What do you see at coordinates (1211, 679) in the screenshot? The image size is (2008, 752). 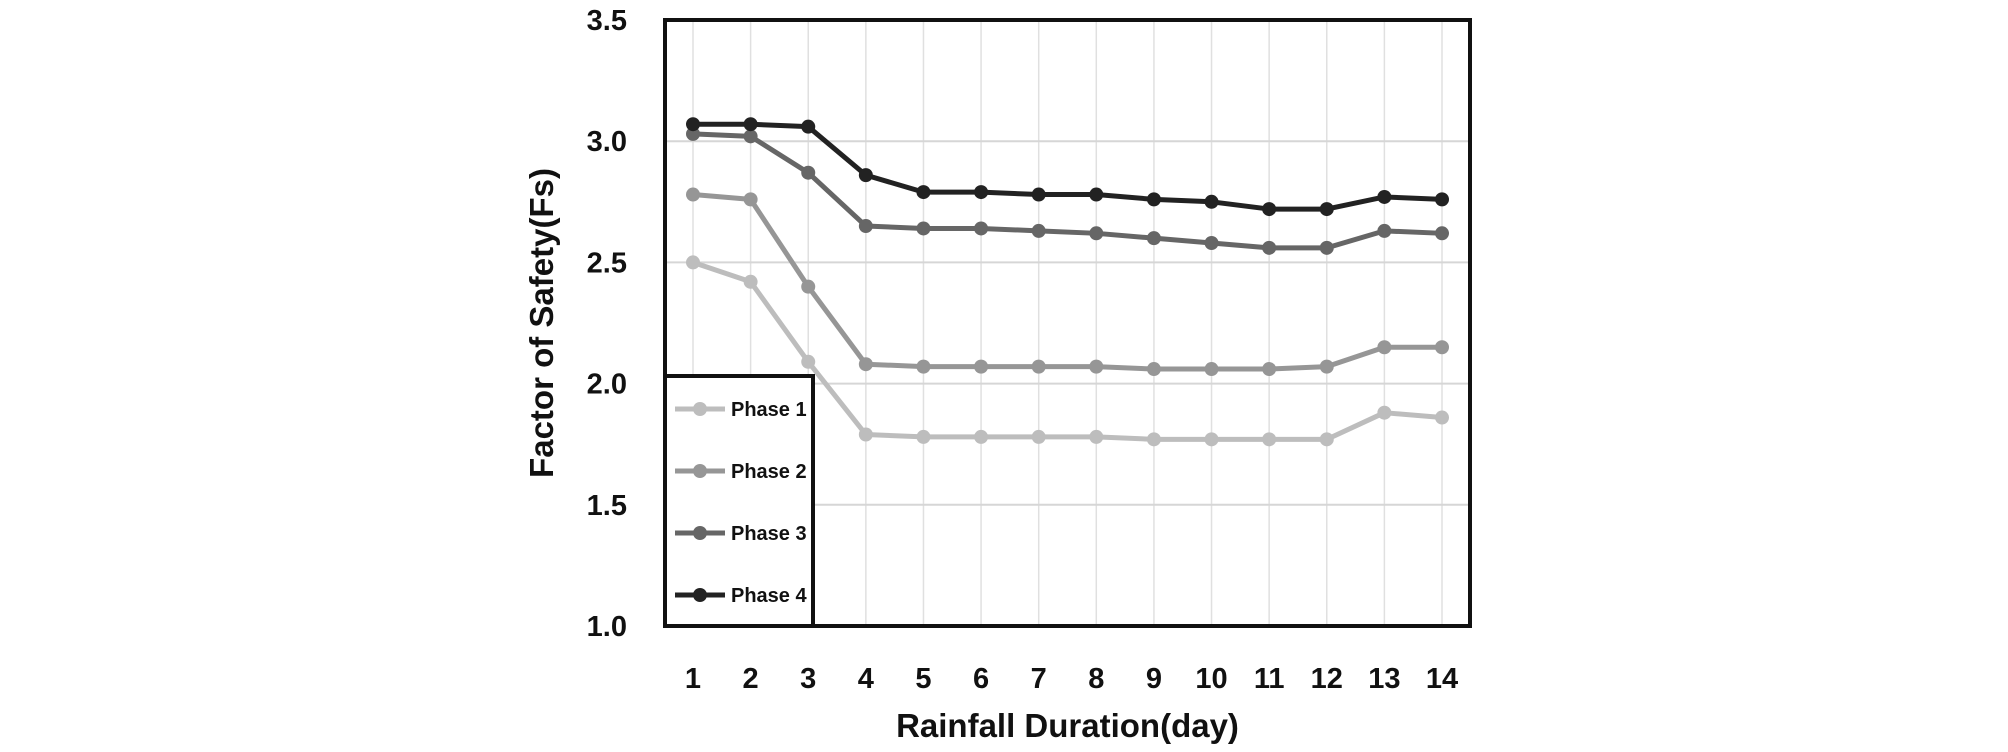 I see `x-tick-label: 10` at bounding box center [1211, 679].